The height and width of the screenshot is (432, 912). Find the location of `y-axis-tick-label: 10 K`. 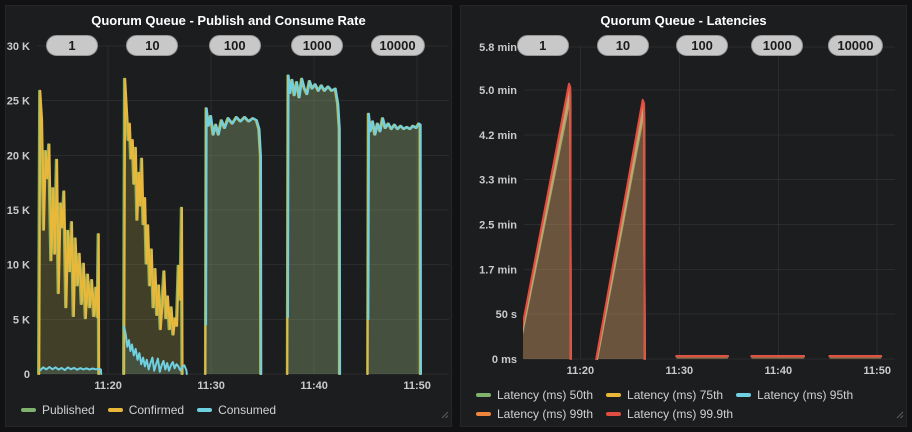

y-axis-tick-label: 10 K is located at coordinates (18, 266).